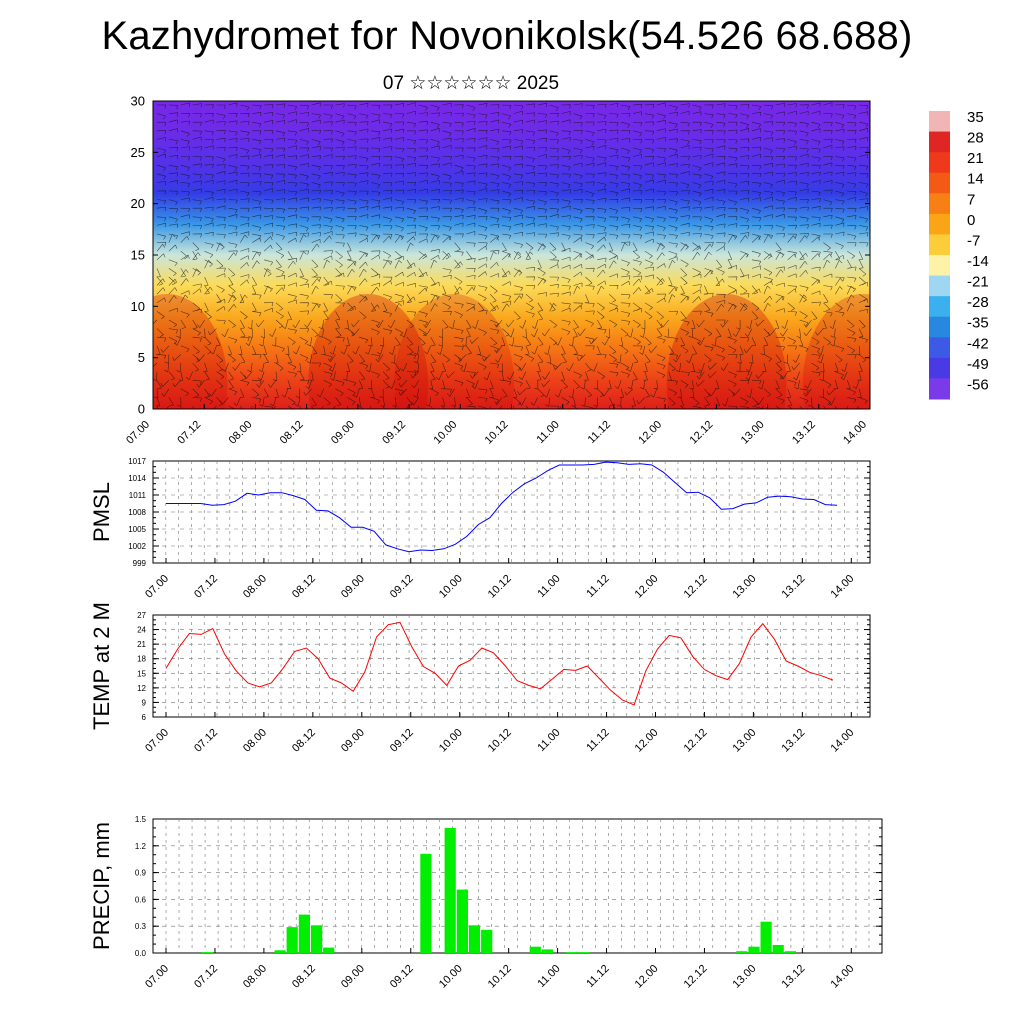 This screenshot has height=1024, width=1024. I want to click on x-tick-label: 14.00, so click(855, 433).